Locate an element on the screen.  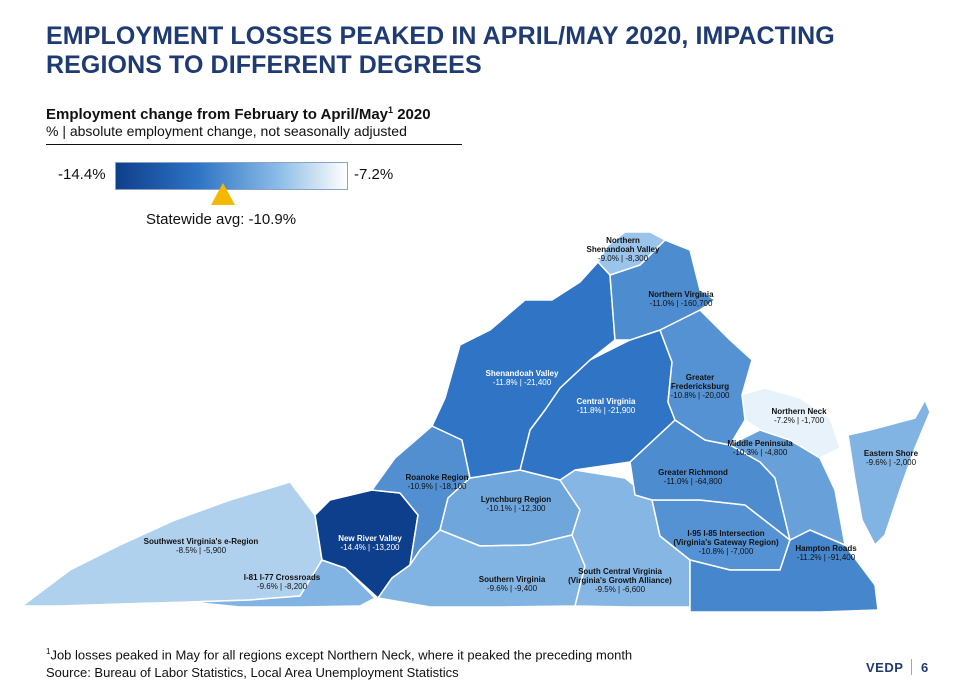
region-name: Northern Virginia is located at coordinates (681, 294).